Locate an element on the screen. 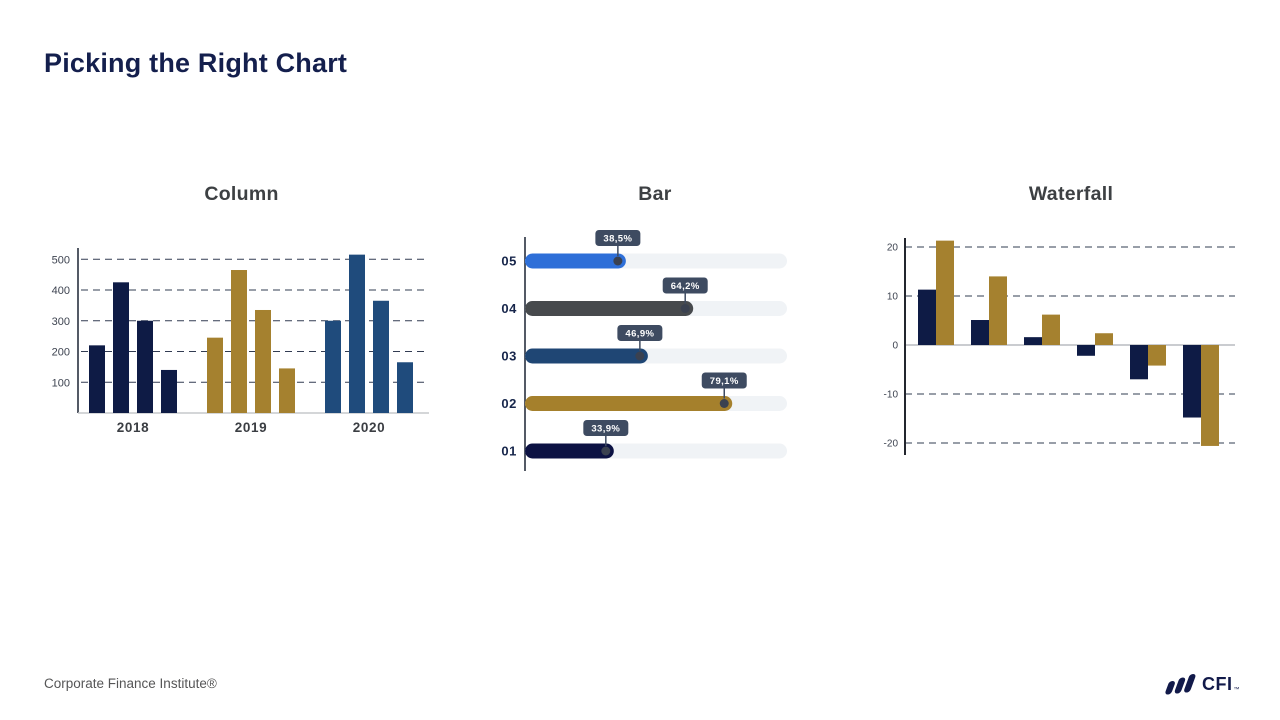 The width and height of the screenshot is (1280, 720). chart-text: 200 is located at coordinates (61, 353).